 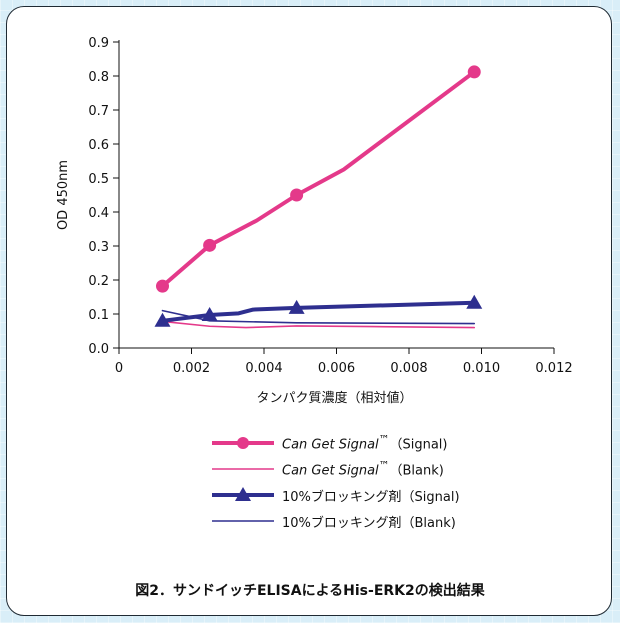 I want to click on legend-item-block-blank: 10%ブロッキング剤（Blank), so click(x=380, y=521).